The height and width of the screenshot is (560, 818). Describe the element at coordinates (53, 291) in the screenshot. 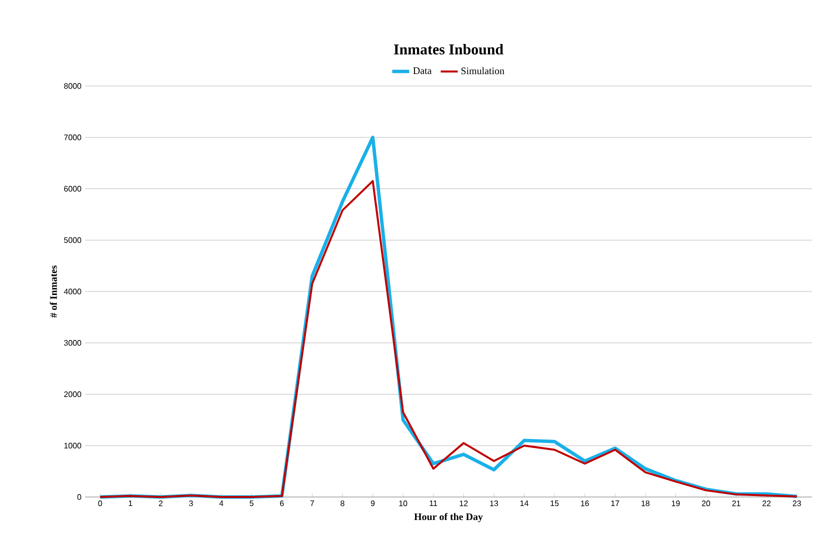

I see `y-axis-title: # of Inmates` at that location.